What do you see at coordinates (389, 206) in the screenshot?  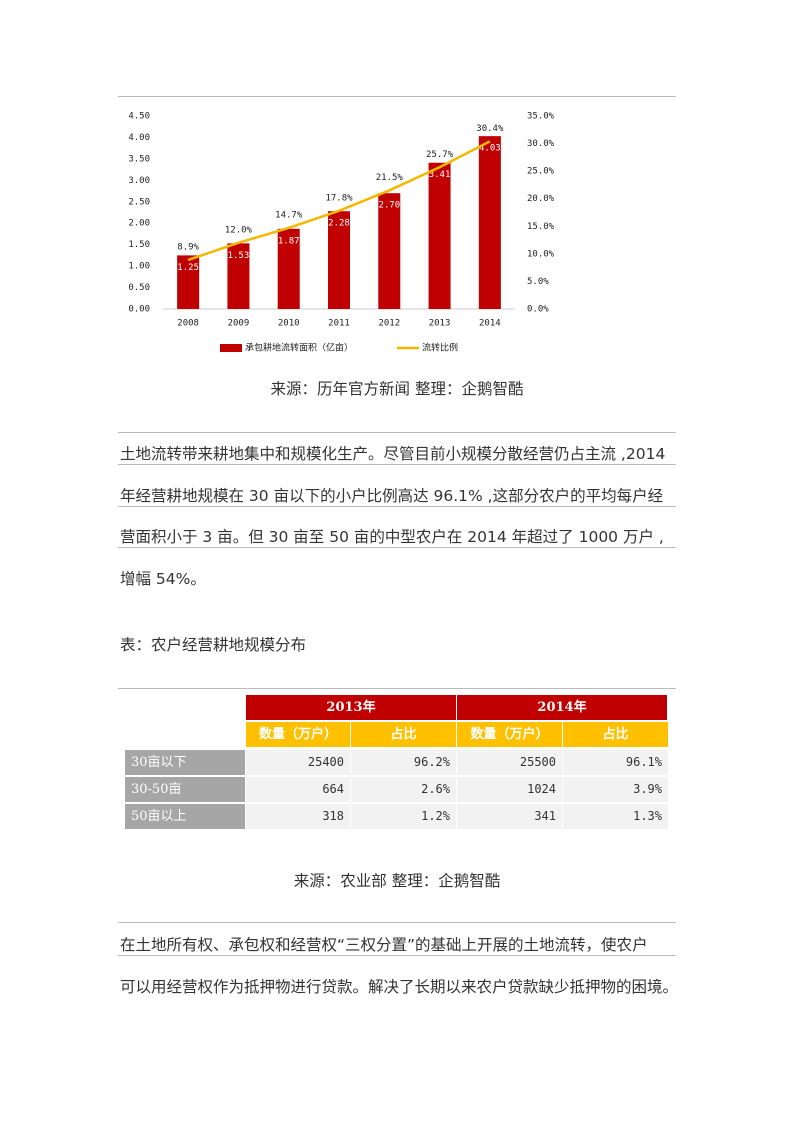 I see `bar-label: 2.70` at bounding box center [389, 206].